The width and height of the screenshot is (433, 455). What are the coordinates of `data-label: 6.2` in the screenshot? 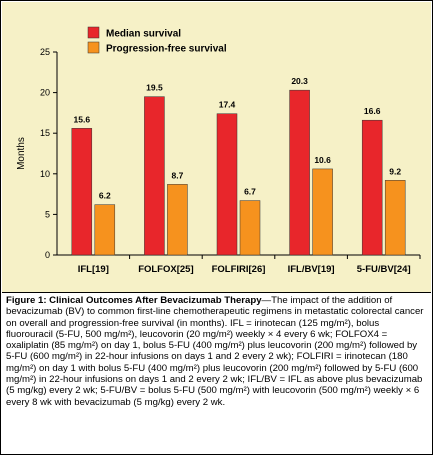 It's located at (105, 196).